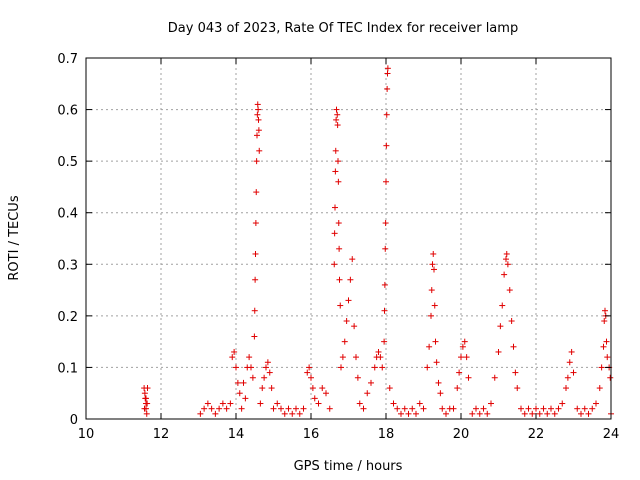 This screenshot has width=640, height=480. Describe the element at coordinates (74, 420) in the screenshot. I see `y-tick-label: 0` at that location.